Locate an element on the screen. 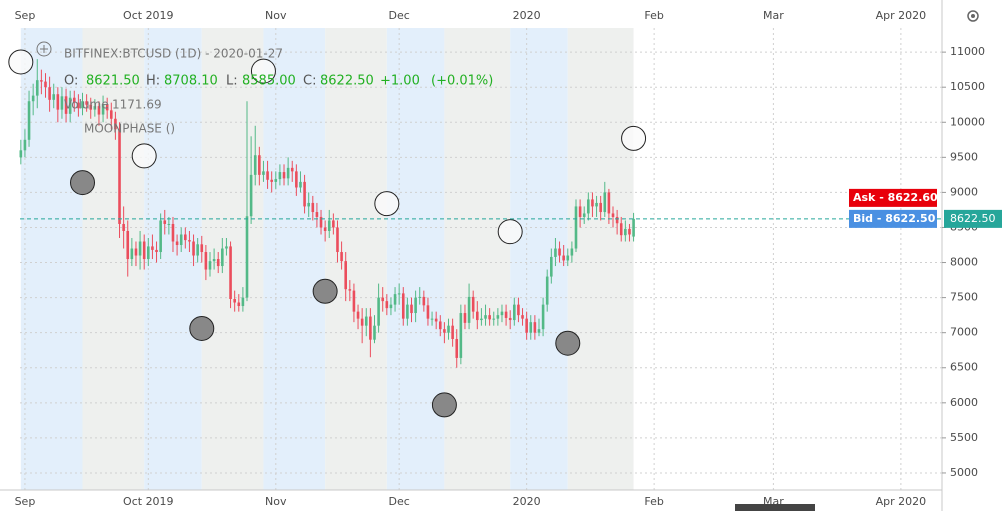 The width and height of the screenshot is (1004, 511). x-tick-label: Apr 2020 is located at coordinates (901, 501).